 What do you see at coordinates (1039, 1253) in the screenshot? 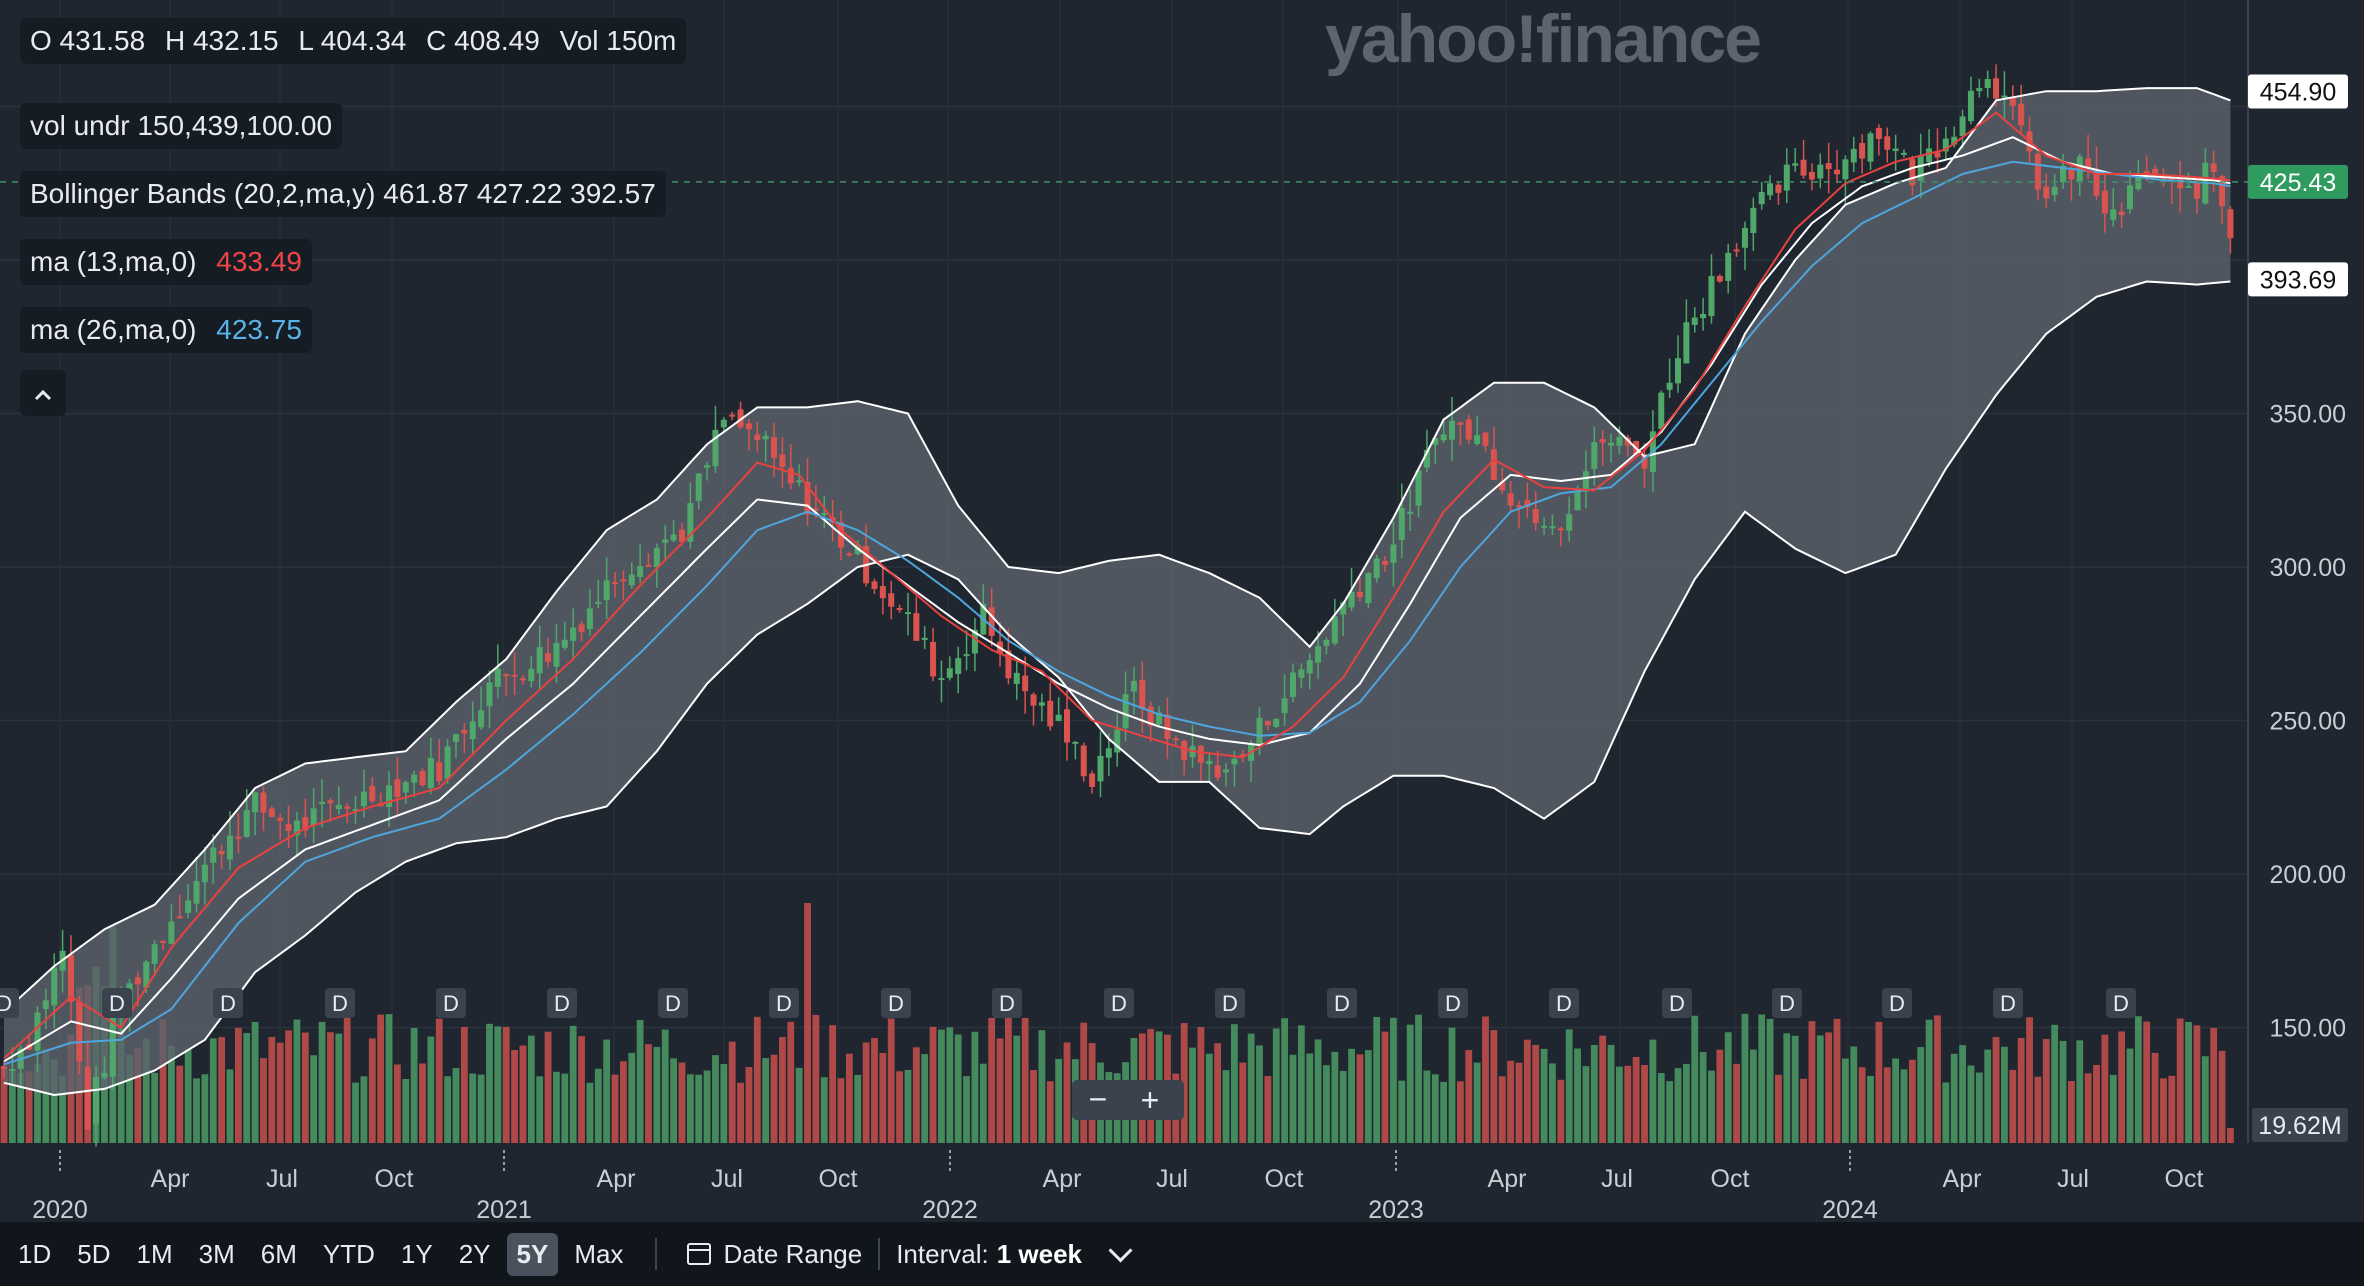
I see `interval-value: 1 week` at bounding box center [1039, 1253].